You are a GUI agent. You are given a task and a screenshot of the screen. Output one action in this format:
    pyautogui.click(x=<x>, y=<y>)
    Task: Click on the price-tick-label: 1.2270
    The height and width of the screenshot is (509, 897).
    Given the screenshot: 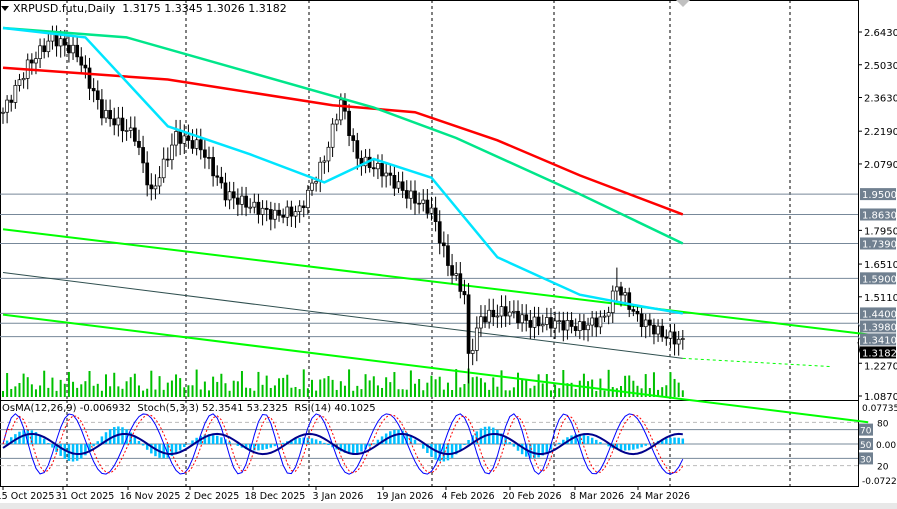 What is the action you would take?
    pyautogui.click(x=880, y=366)
    